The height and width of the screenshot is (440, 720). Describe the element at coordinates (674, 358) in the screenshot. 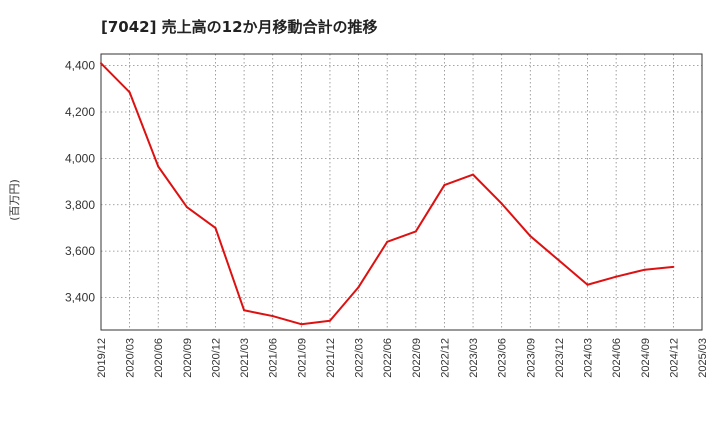

I see `x-tick-label: 2024/12` at that location.